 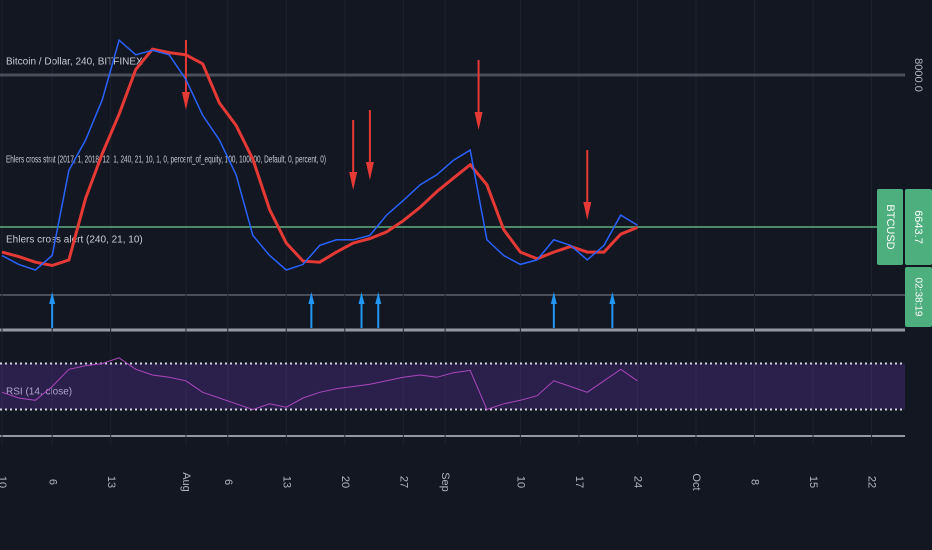 I want to click on x-tick-label: 27, so click(x=403, y=482).